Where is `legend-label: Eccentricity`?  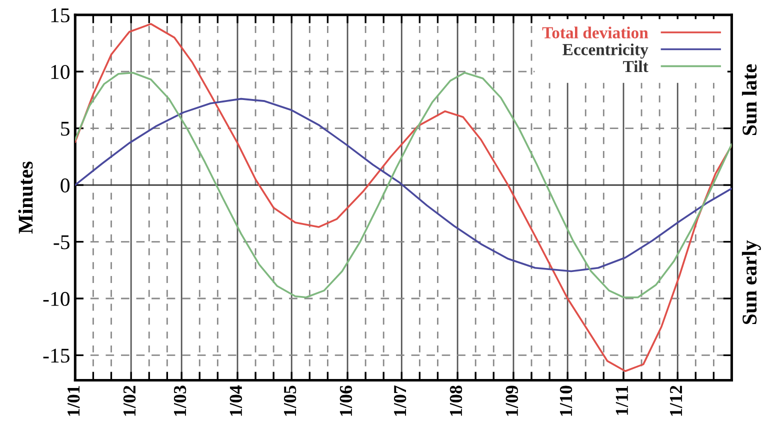 legend-label: Eccentricity is located at coordinates (605, 51).